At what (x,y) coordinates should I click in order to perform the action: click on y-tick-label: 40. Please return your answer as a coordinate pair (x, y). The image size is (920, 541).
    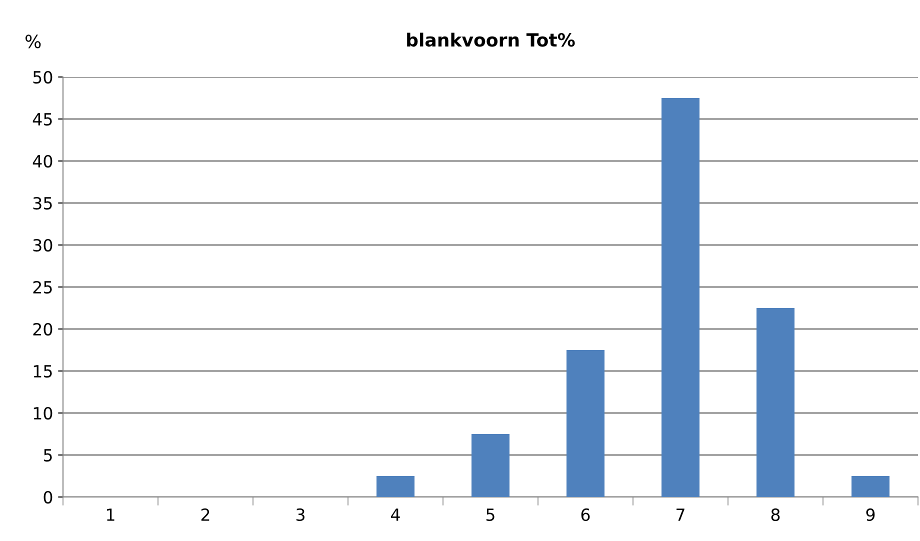
    Looking at the image, I should click on (42, 161).